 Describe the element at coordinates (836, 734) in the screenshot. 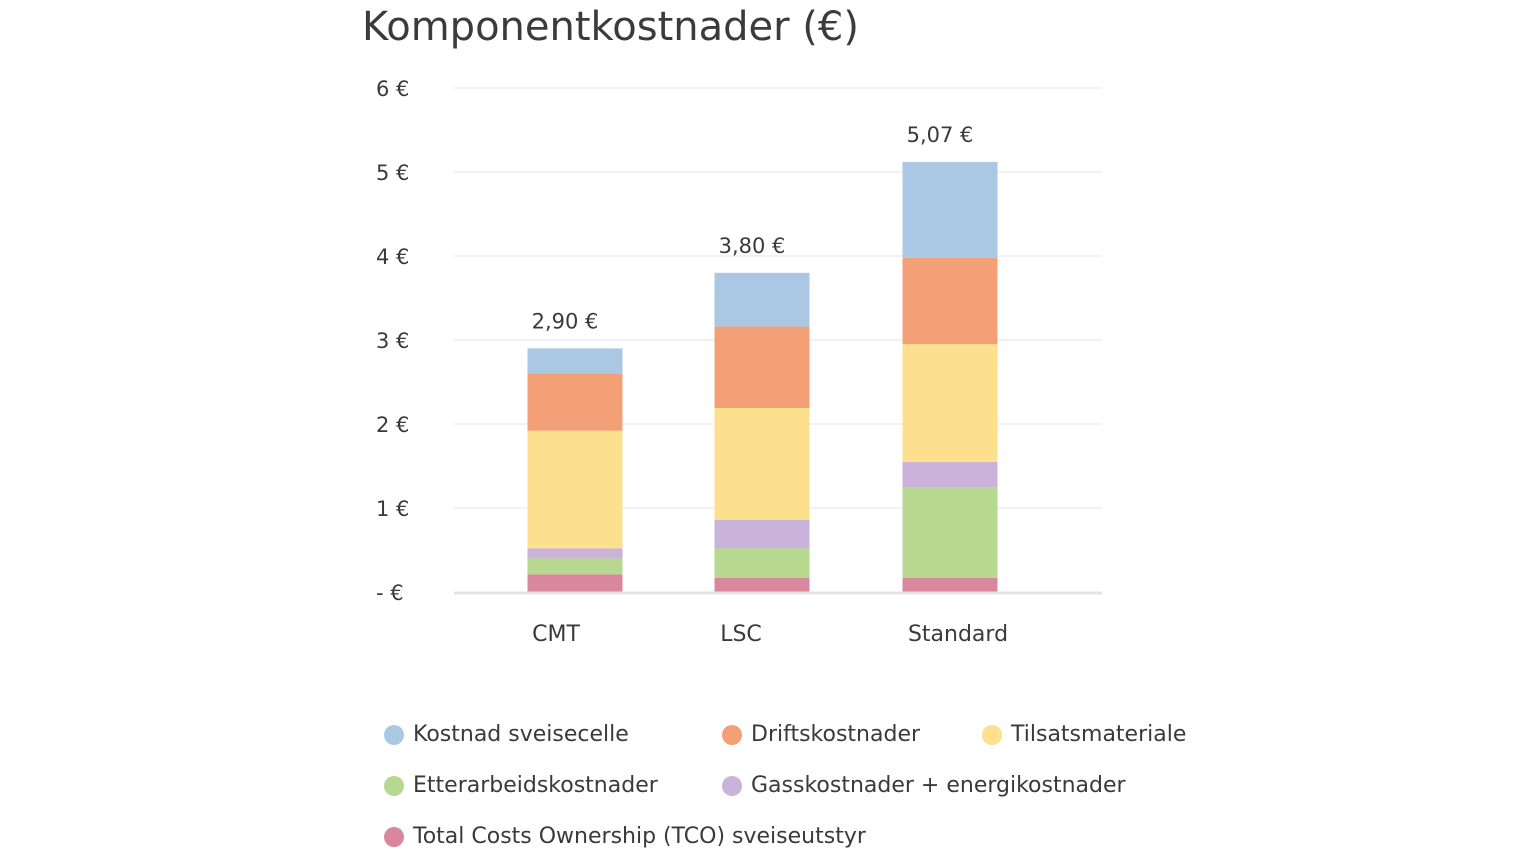

I see `legend-label: Driftskostnader` at that location.